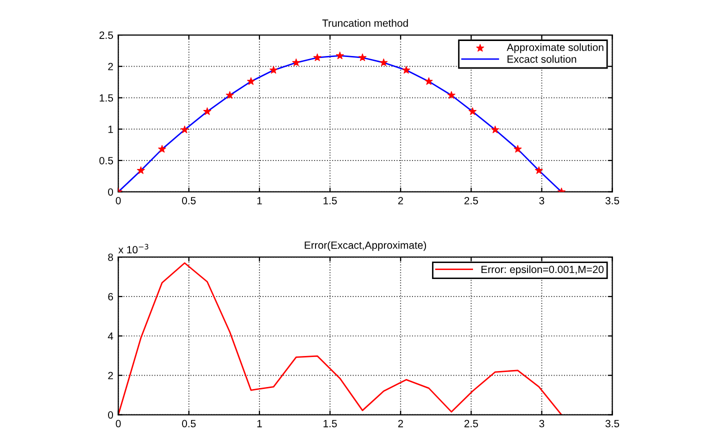  Describe the element at coordinates (542, 59) in the screenshot. I see `legend-label: Excact solution` at that location.